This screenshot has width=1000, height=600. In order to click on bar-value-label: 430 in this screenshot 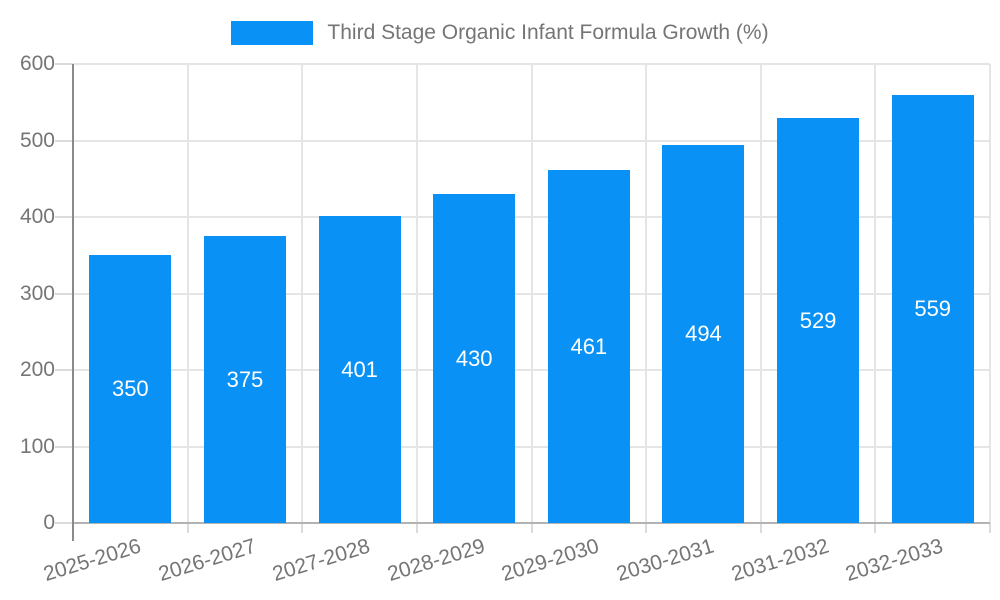, I will do `click(474, 358)`.